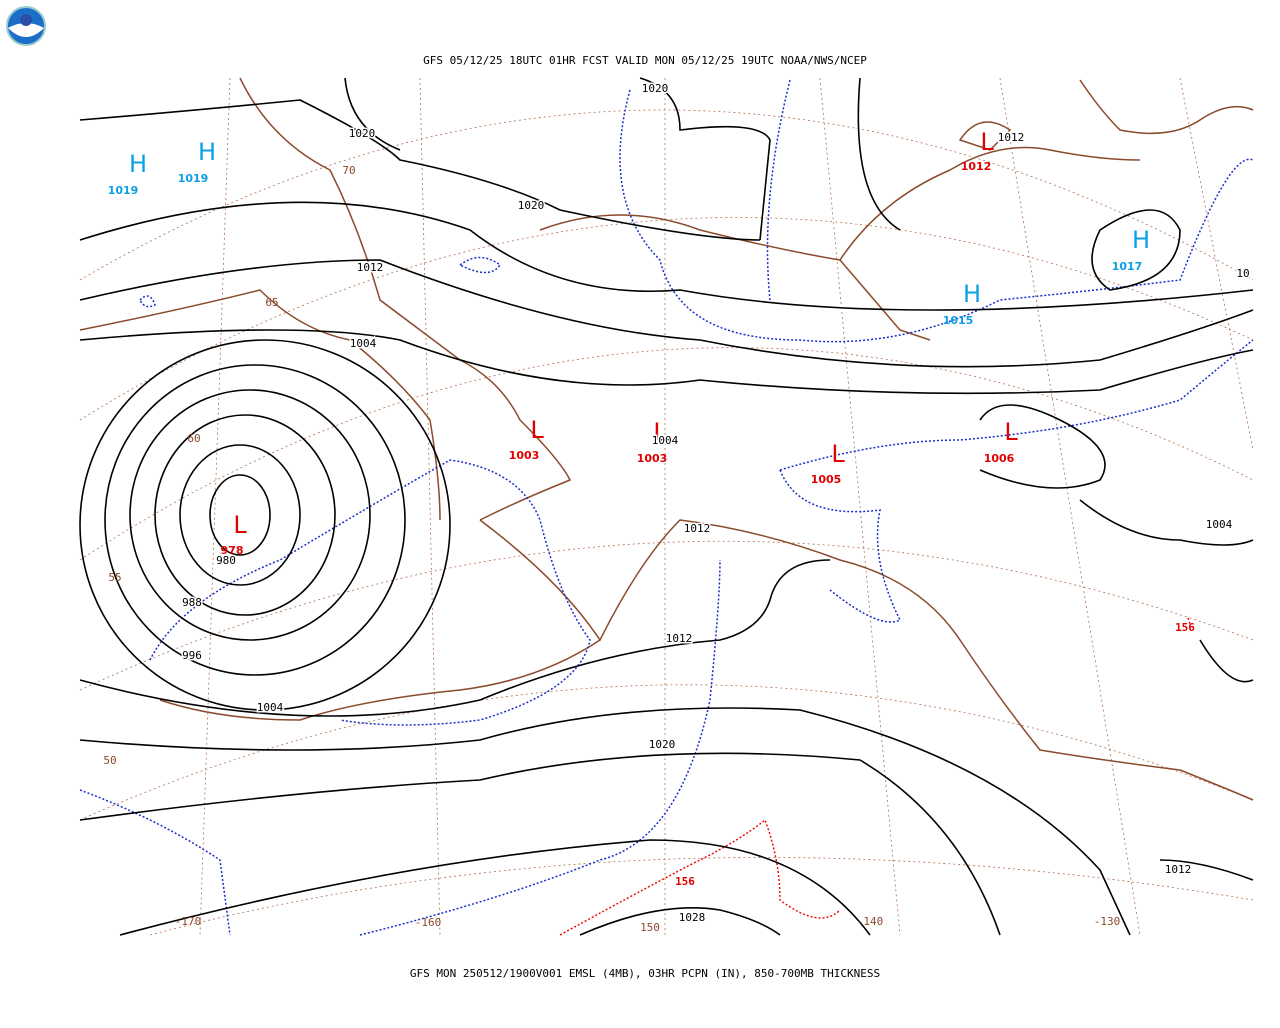 This screenshot has width=1280, height=1028. What do you see at coordinates (26, 26) in the screenshot?
I see `noaa-logo` at bounding box center [26, 26].